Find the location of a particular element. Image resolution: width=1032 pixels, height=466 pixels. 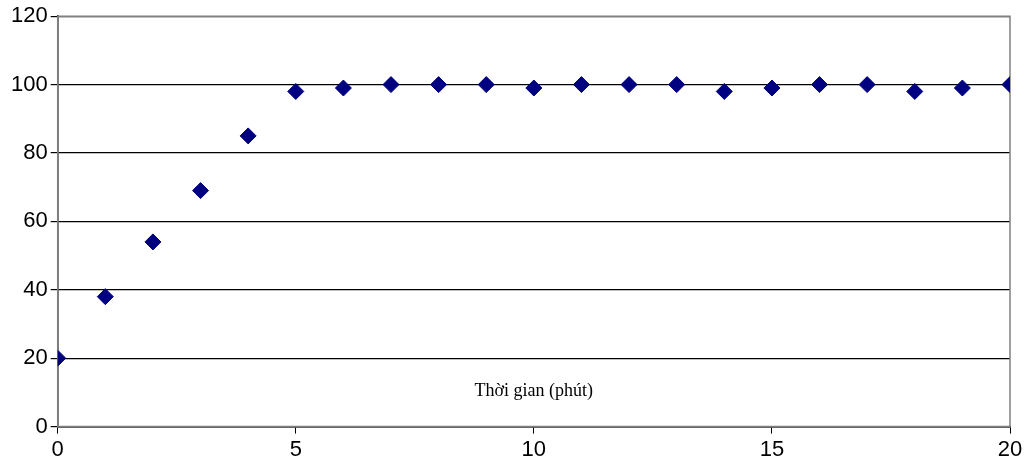

x-tick-label: 5 is located at coordinates (295, 448).